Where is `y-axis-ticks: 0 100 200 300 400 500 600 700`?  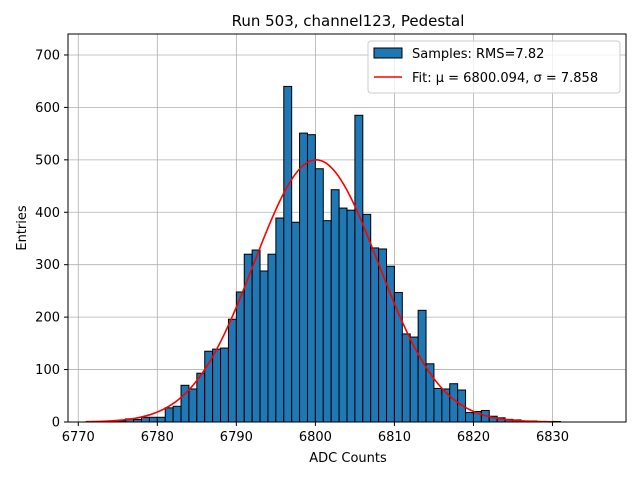 y-axis-ticks: 0 100 200 300 400 500 600 700 is located at coordinates (51, 239).